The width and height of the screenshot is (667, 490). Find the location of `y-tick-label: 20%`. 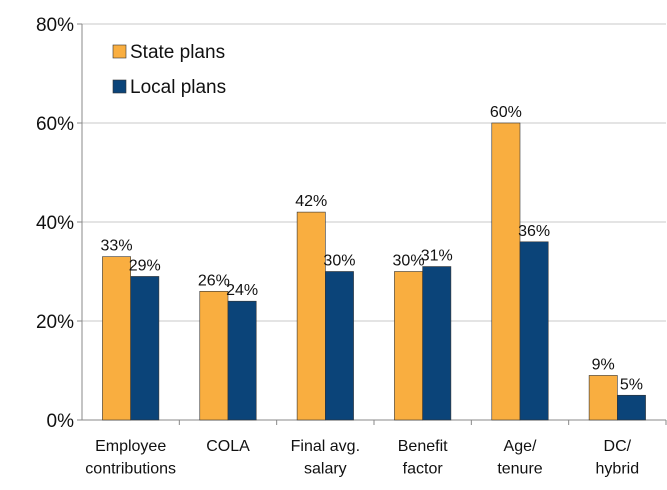

y-tick-label: 20% is located at coordinates (55, 322).